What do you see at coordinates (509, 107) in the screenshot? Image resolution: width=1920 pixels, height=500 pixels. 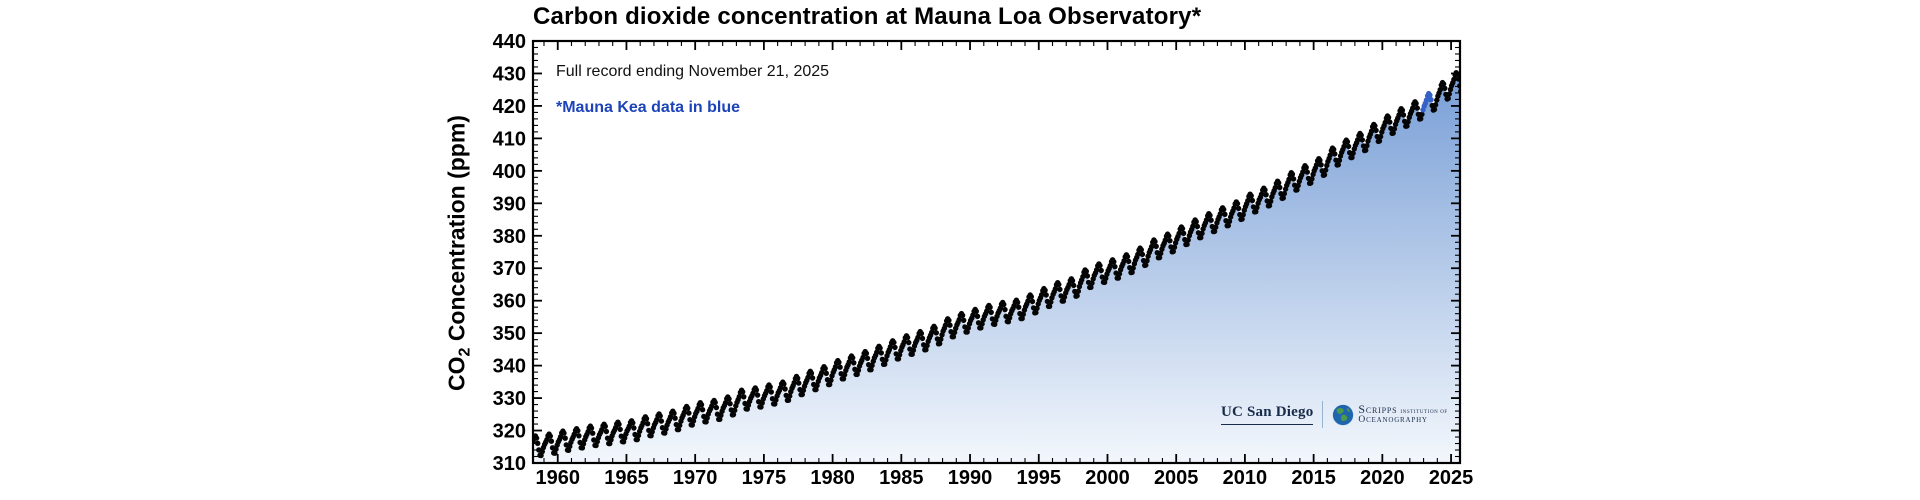 I see `y-tick-label: 420` at bounding box center [509, 107].